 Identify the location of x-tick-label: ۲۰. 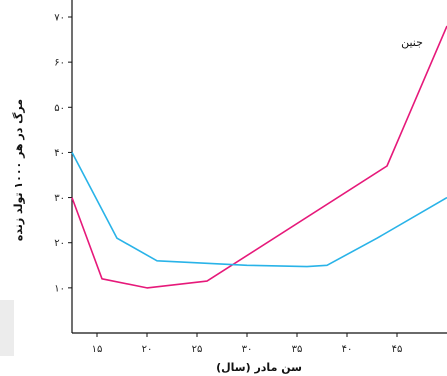
(147, 349).